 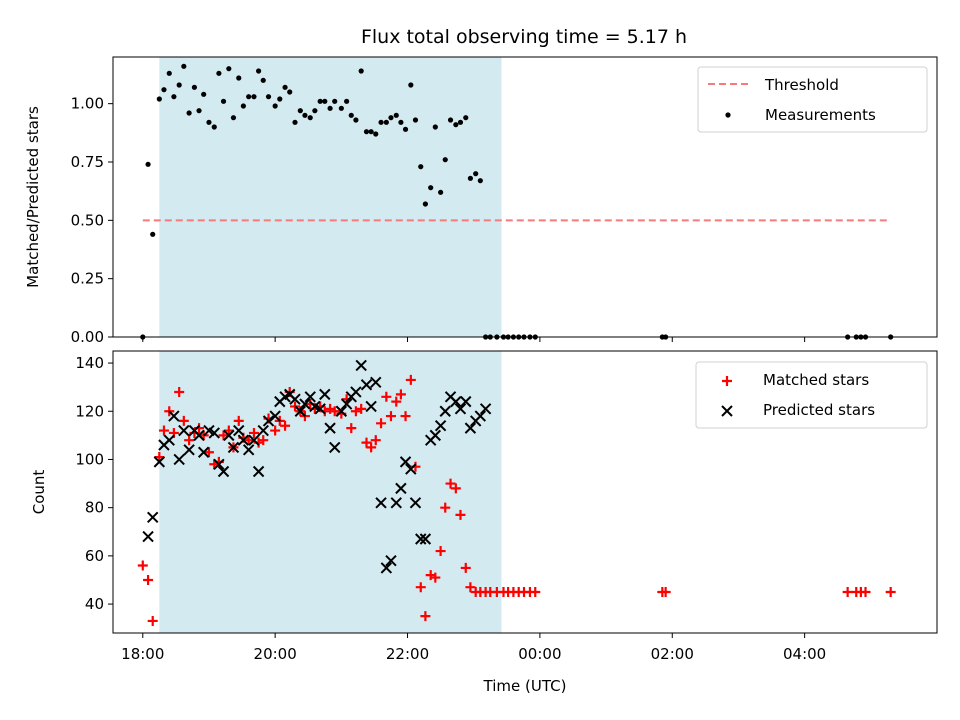 I want to click on y-tick-label: 0.75, so click(x=87, y=162).